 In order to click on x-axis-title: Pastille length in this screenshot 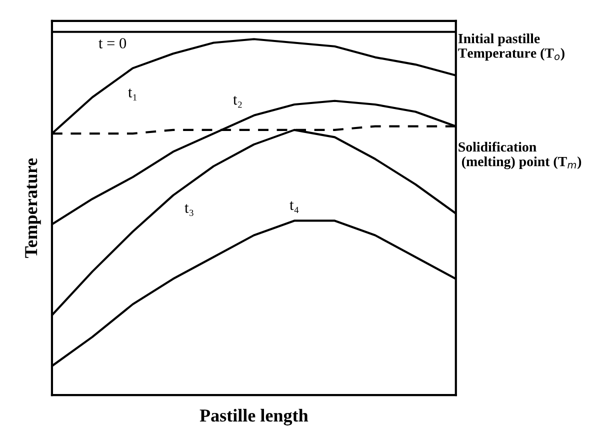, I will do `click(254, 417)`.